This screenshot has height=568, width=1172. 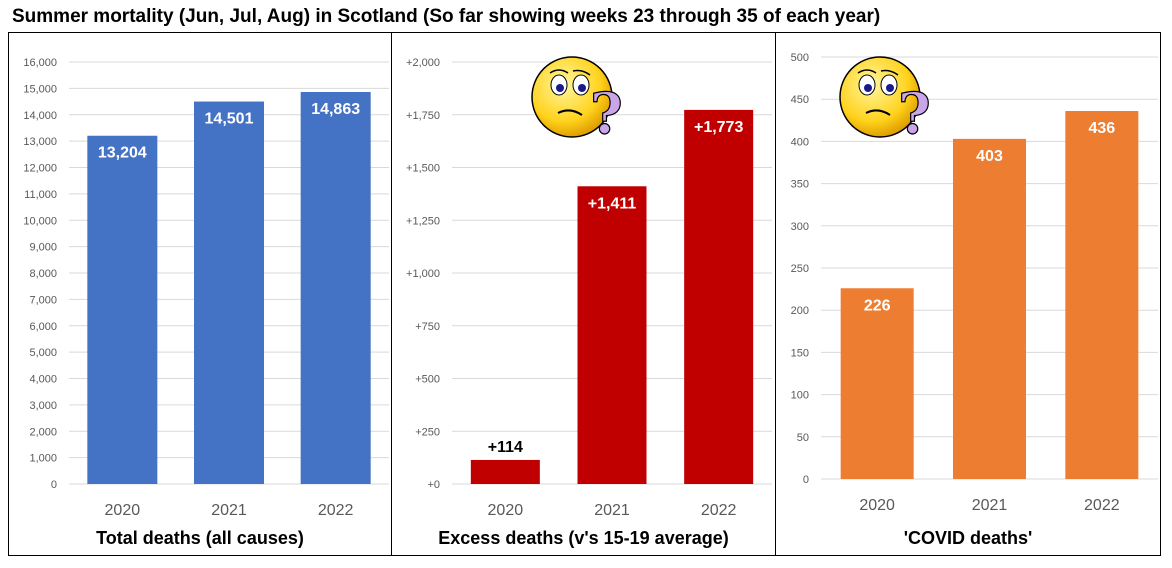 What do you see at coordinates (800, 311) in the screenshot?
I see `y-tick-label: 200` at bounding box center [800, 311].